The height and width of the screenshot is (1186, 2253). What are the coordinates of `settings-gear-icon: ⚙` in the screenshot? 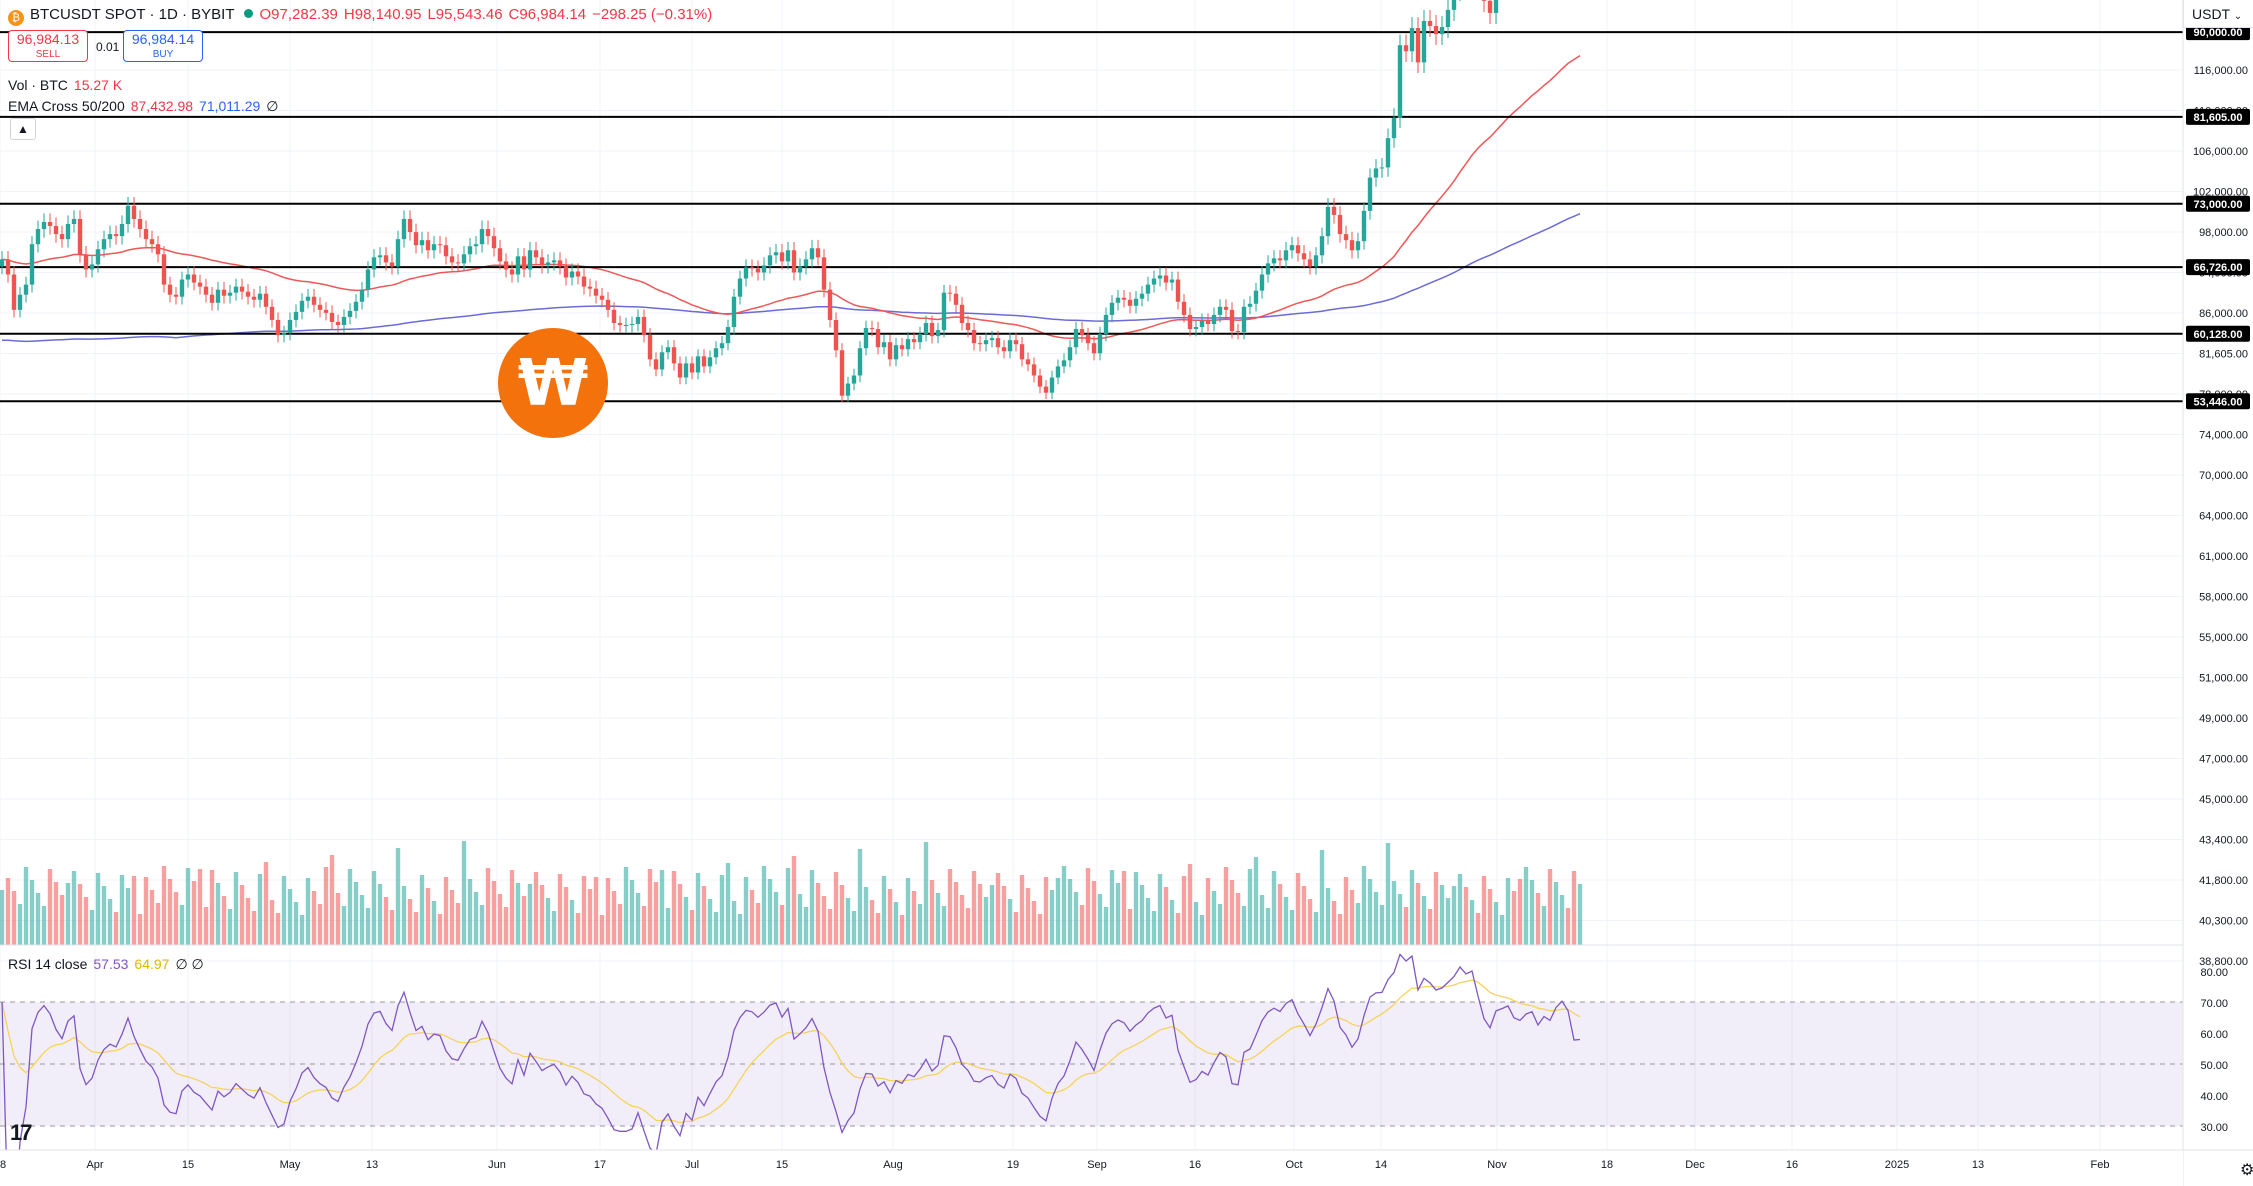 It's located at (2246, 1170).